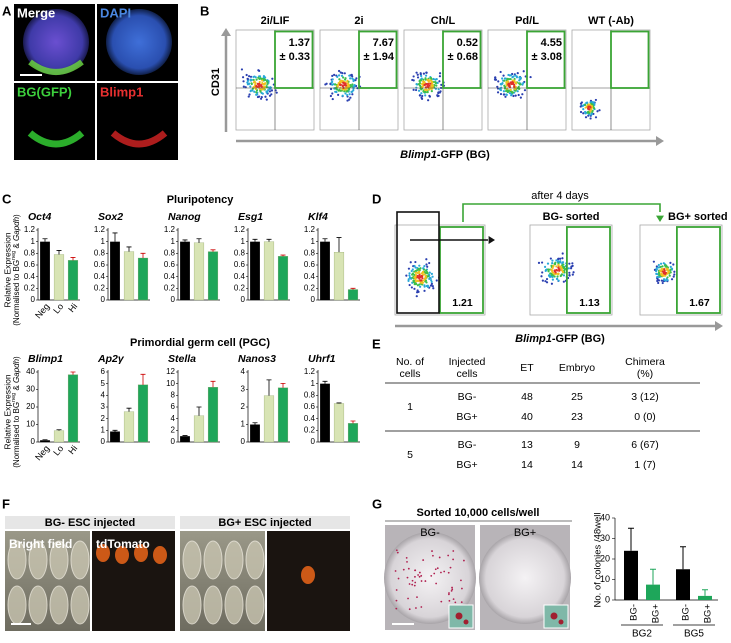 The image size is (731, 643). I want to click on gate-error: ± 0.68, so click(462, 57).